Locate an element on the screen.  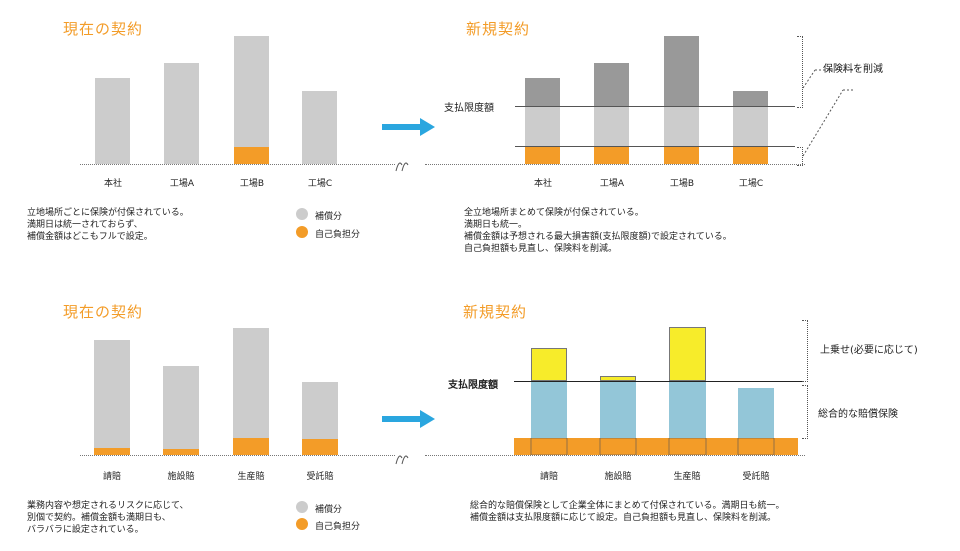
top-left-xlabel-3: 工場C is located at coordinates (320, 184).